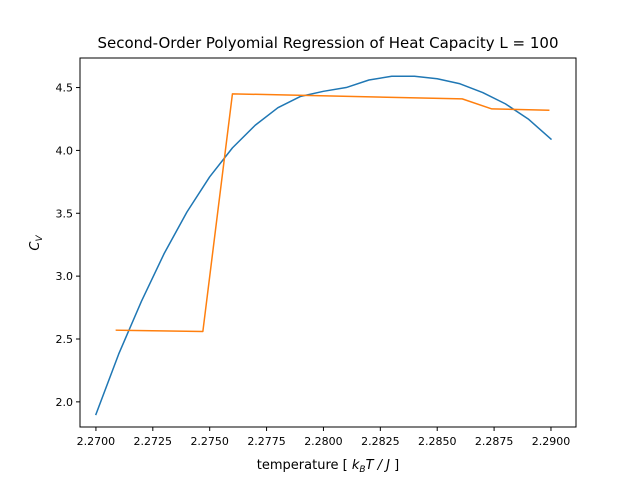 This screenshot has height=480, width=640. I want to click on x-axis-label-suffix: ], so click(394, 465).